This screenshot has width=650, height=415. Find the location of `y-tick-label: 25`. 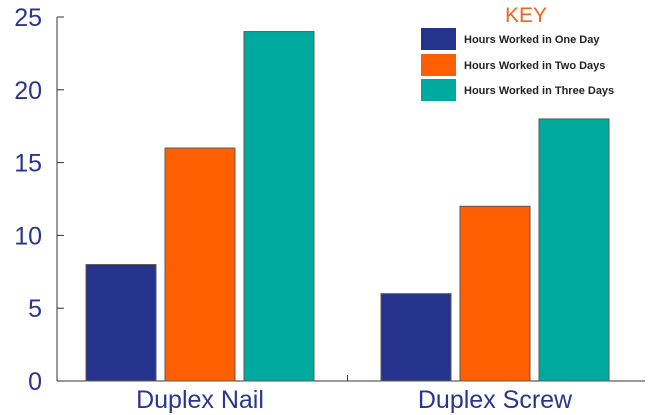

y-tick-label: 25 is located at coordinates (28, 18).